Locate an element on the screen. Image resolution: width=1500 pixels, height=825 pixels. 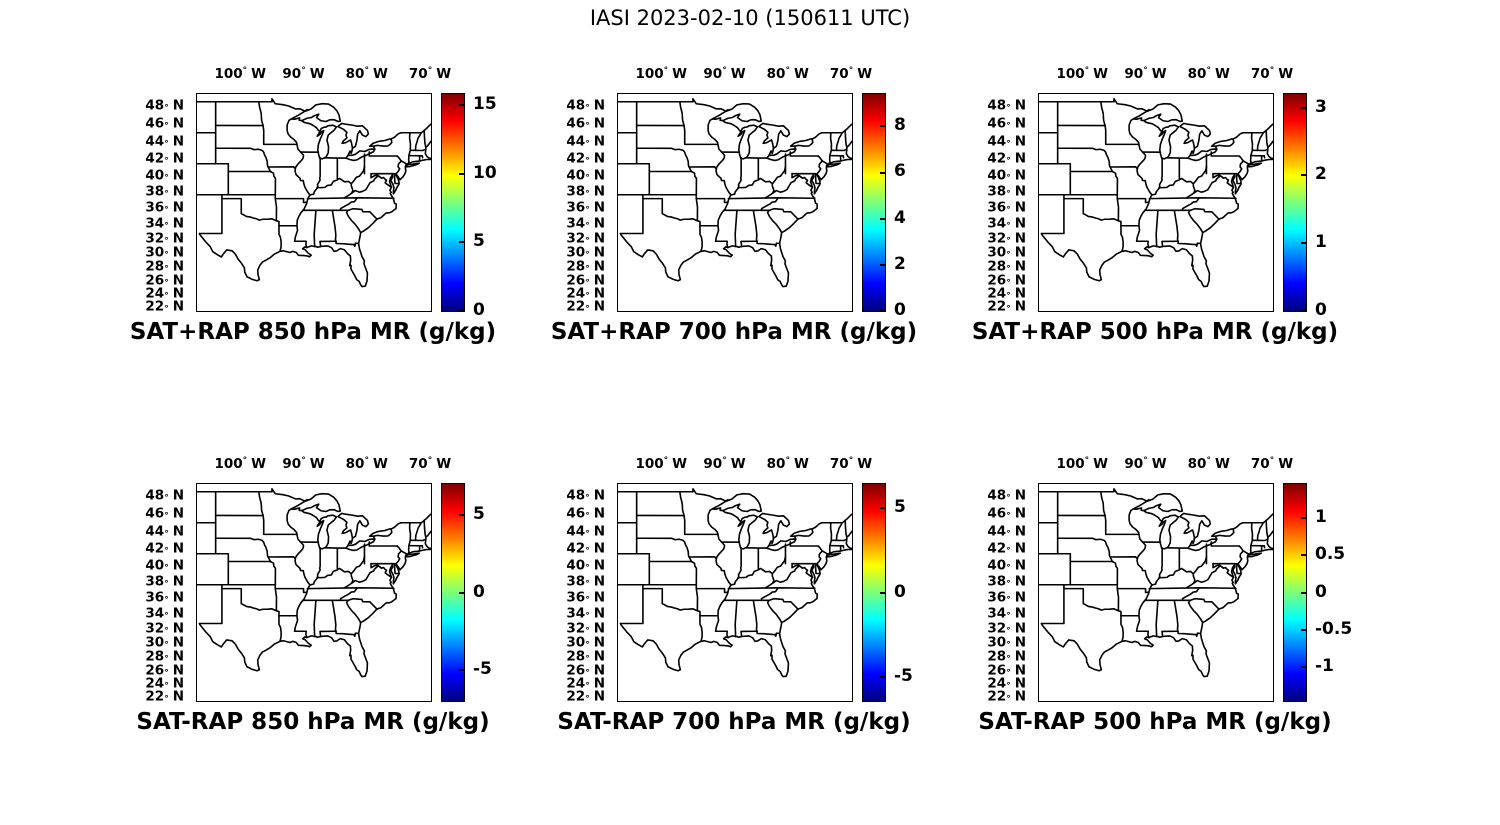
panel-title: SAT-RAP 500 hPa MR (g/kg) is located at coordinates (1155, 722).